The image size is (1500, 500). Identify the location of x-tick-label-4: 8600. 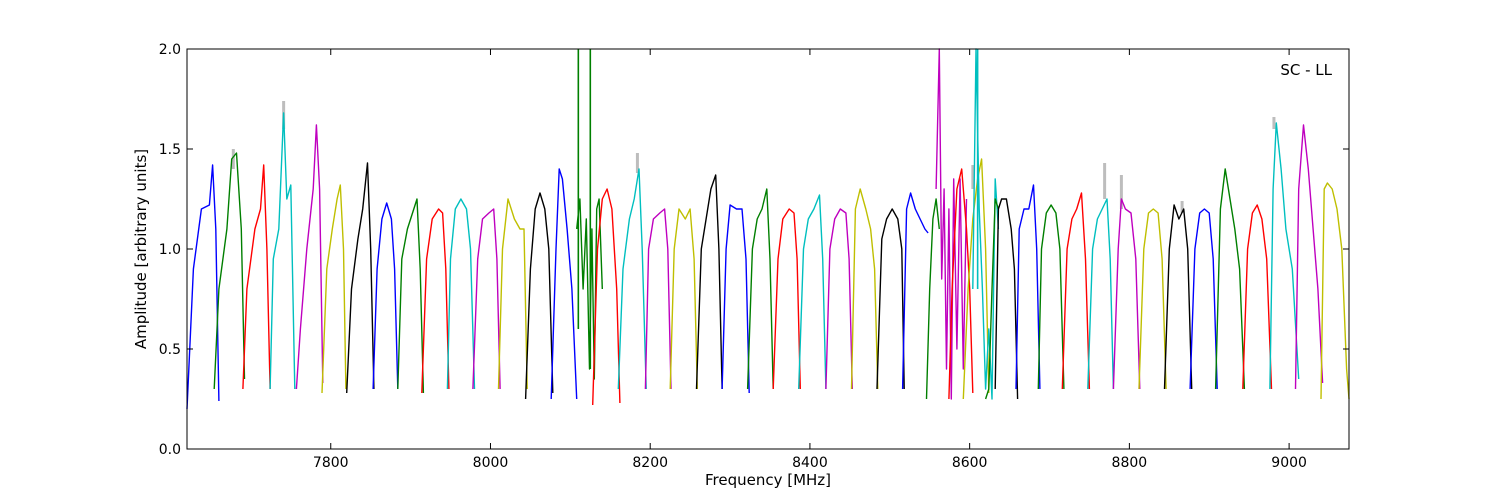
(970, 463).